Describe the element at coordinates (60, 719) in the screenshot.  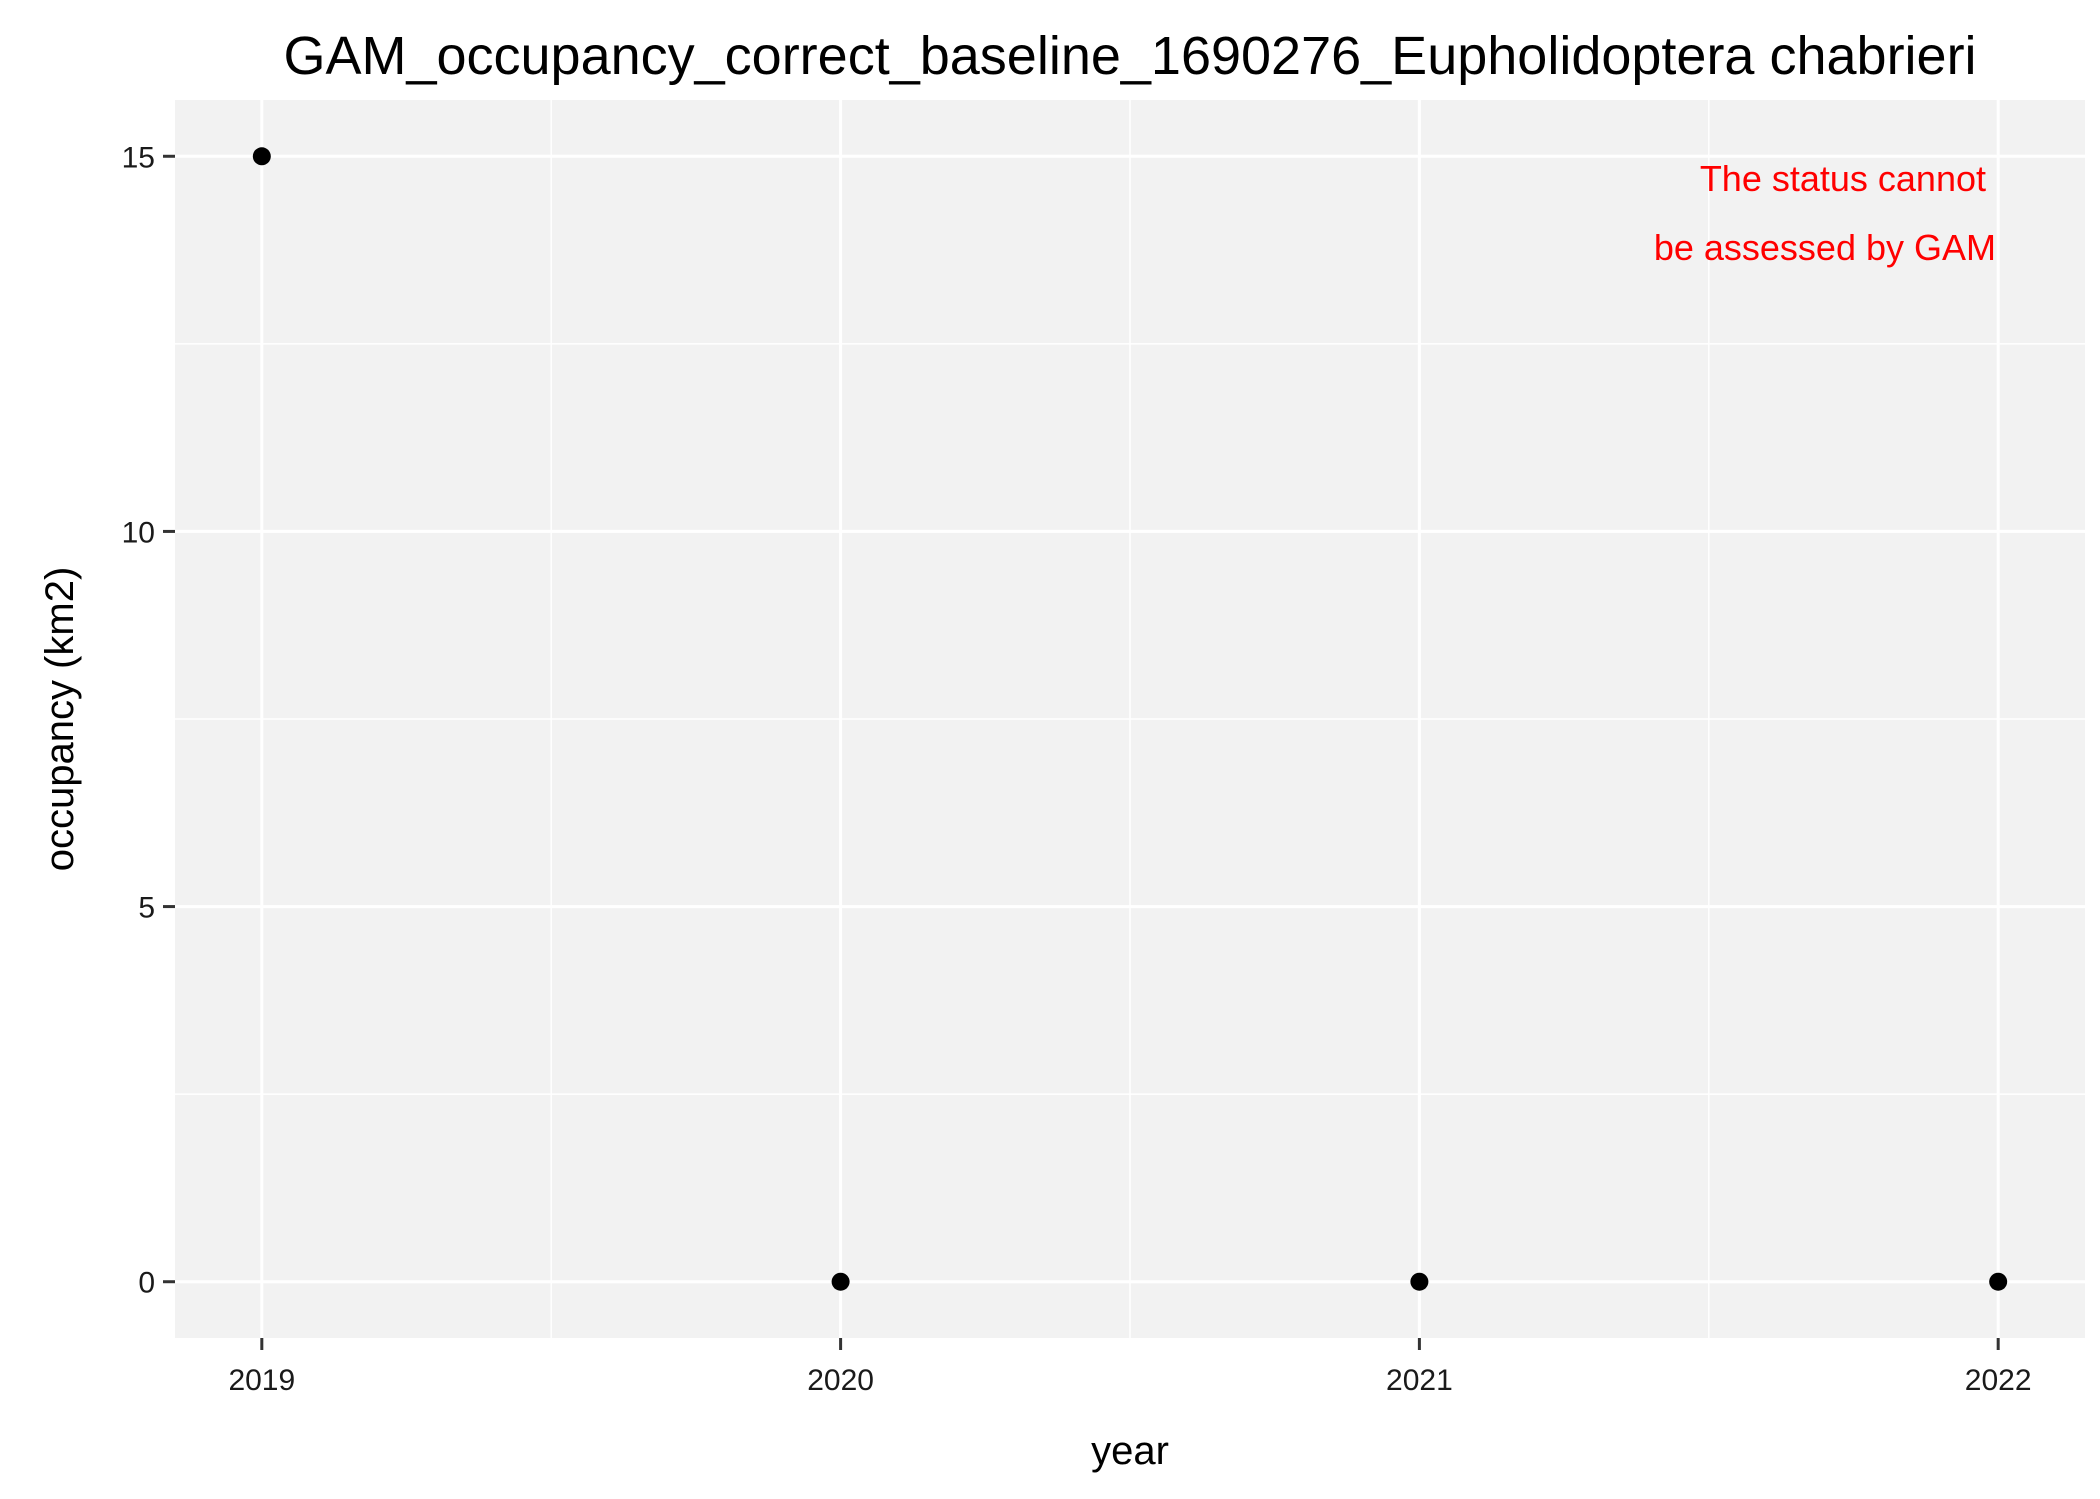
I see `y-axis-title: occupancy (km2)` at that location.